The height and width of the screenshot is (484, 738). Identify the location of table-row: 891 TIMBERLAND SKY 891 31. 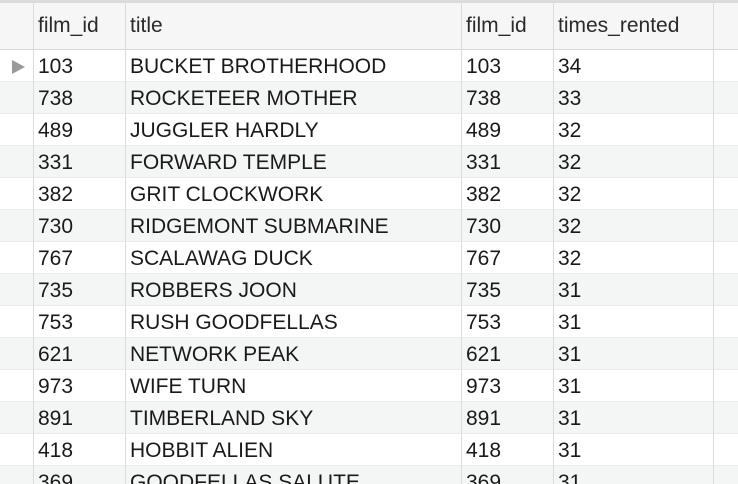
(369, 418).